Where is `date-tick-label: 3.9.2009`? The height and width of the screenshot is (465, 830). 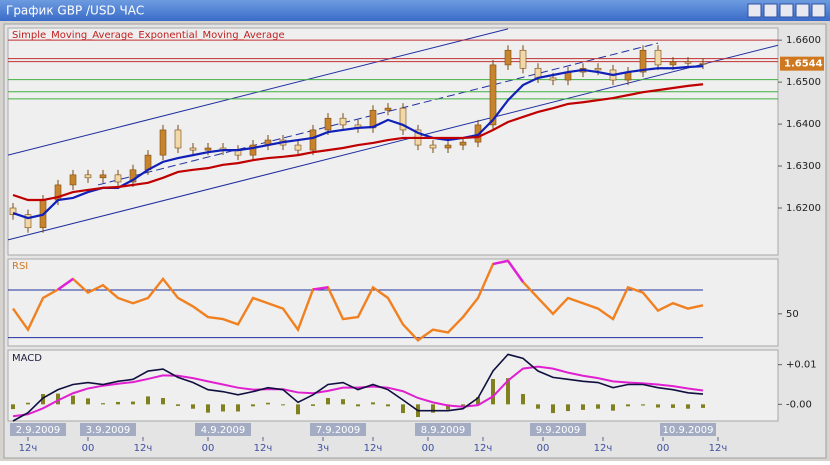 date-tick-label: 3.9.2009 is located at coordinates (108, 430).